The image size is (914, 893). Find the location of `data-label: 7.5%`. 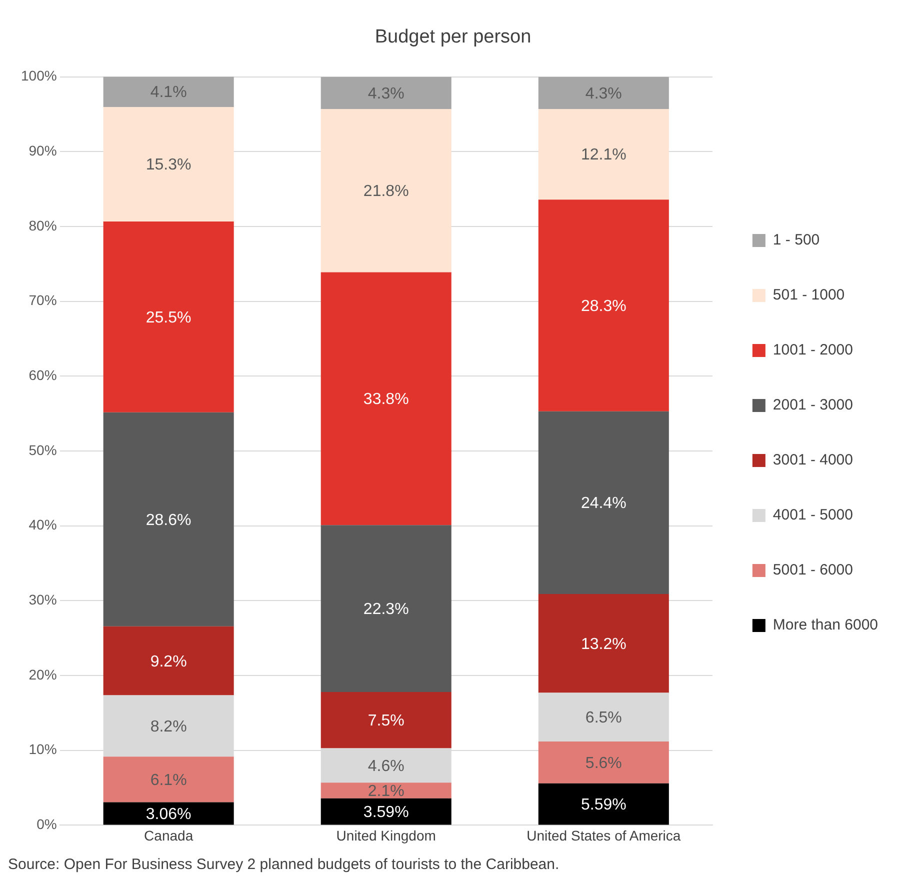

data-label: 7.5% is located at coordinates (386, 721).